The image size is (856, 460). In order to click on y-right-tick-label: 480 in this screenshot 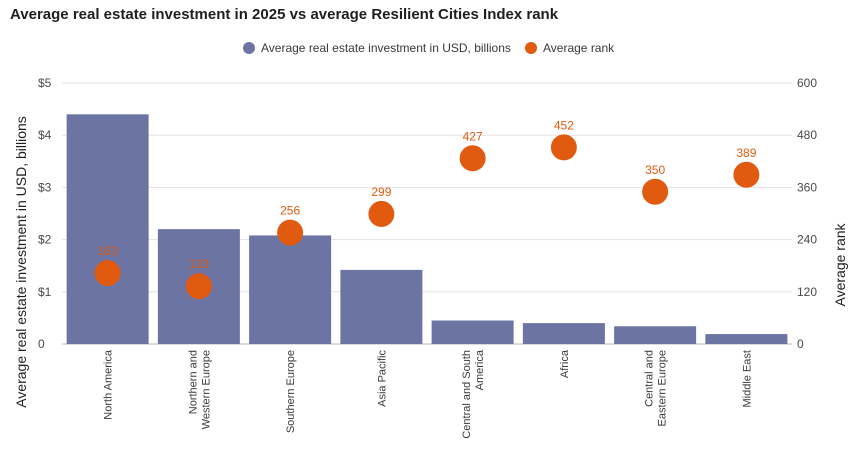, I will do `click(807, 135)`.